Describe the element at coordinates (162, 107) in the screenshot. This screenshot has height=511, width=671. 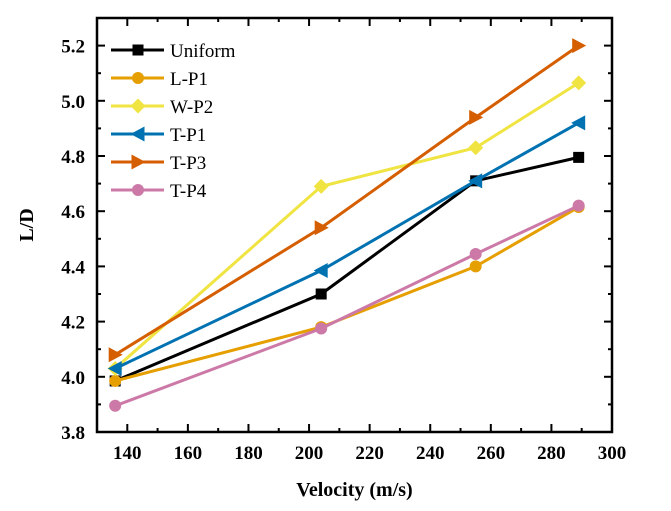
I see `legend-item: W-P2` at that location.